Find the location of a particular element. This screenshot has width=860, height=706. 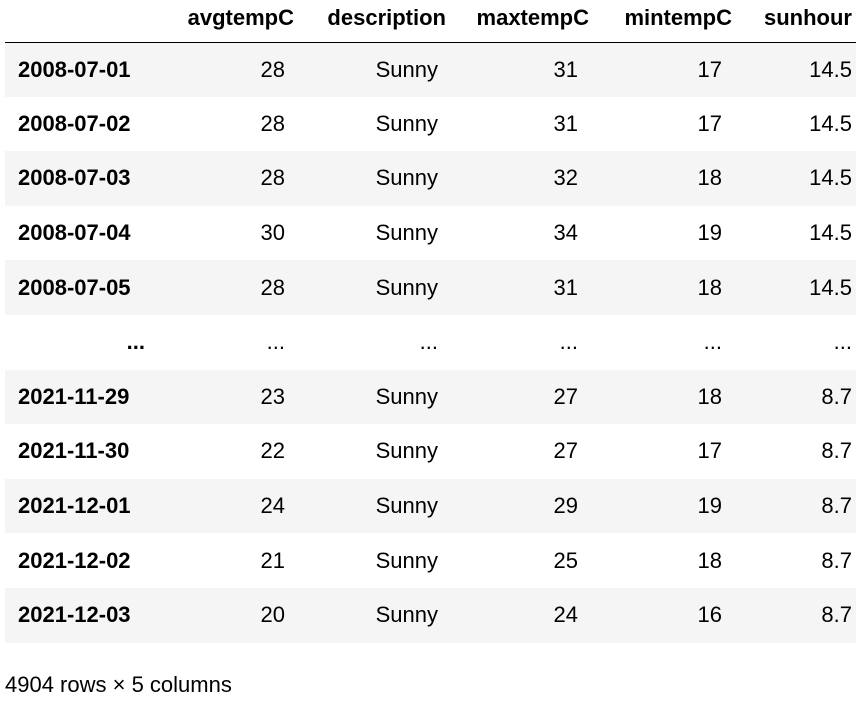

cell-maxtempc: 25 is located at coordinates (565, 560).